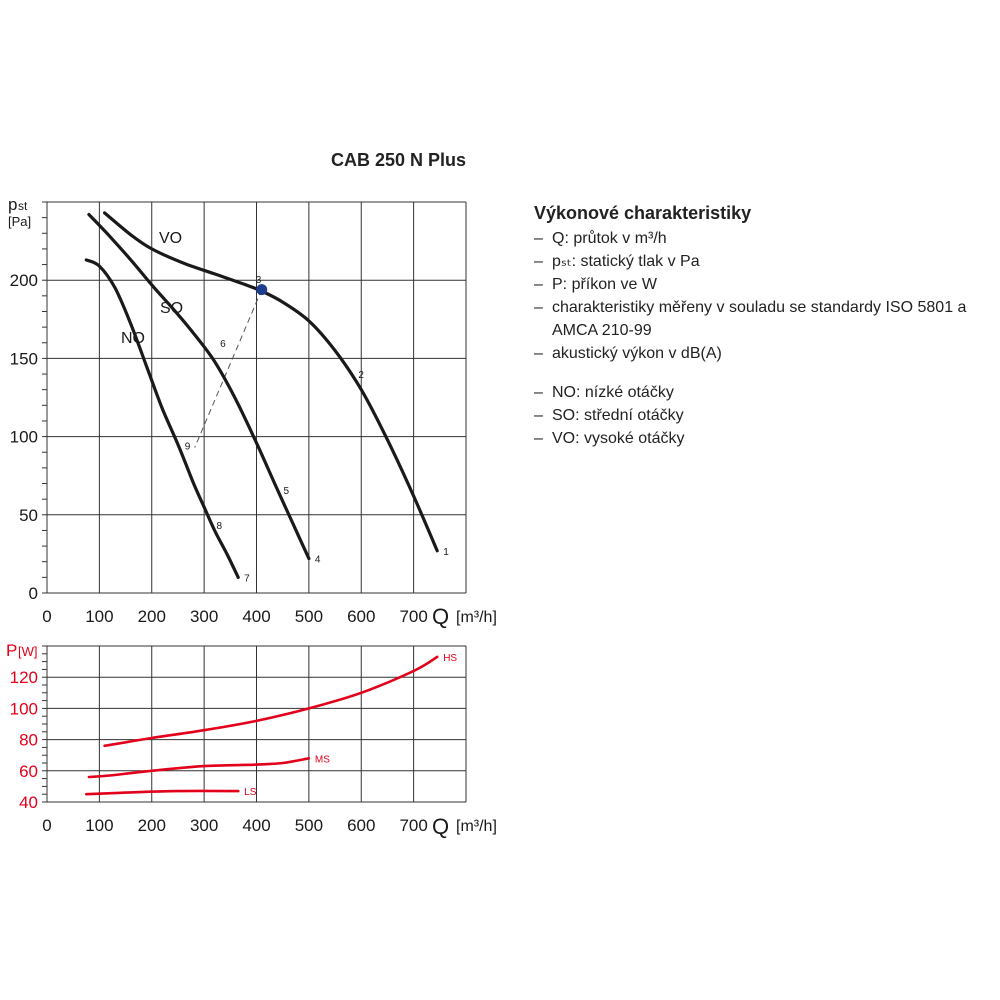 The width and height of the screenshot is (1000, 1000). I want to click on series-label-hs: HS, so click(450, 658).